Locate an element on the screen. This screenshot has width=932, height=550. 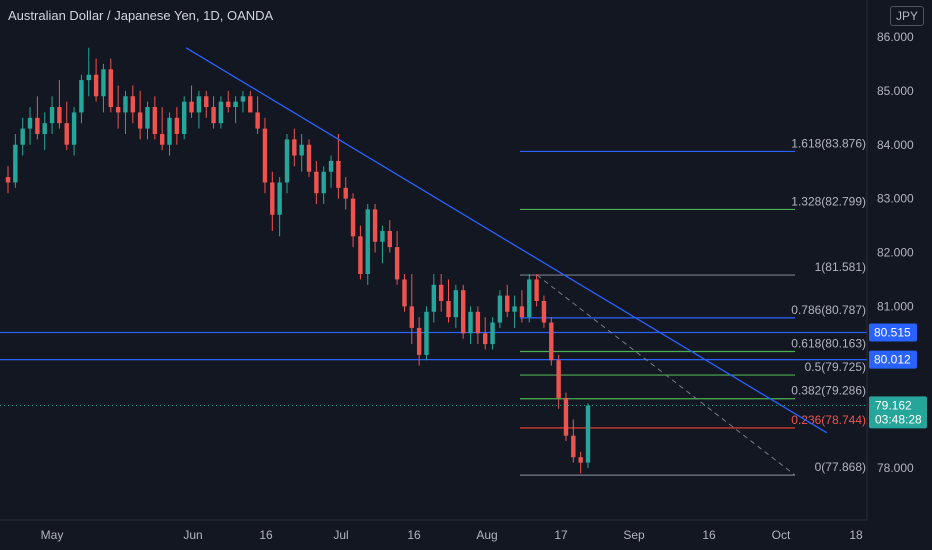
fib-level-label: 1.328(82.799) is located at coordinates (828, 201).